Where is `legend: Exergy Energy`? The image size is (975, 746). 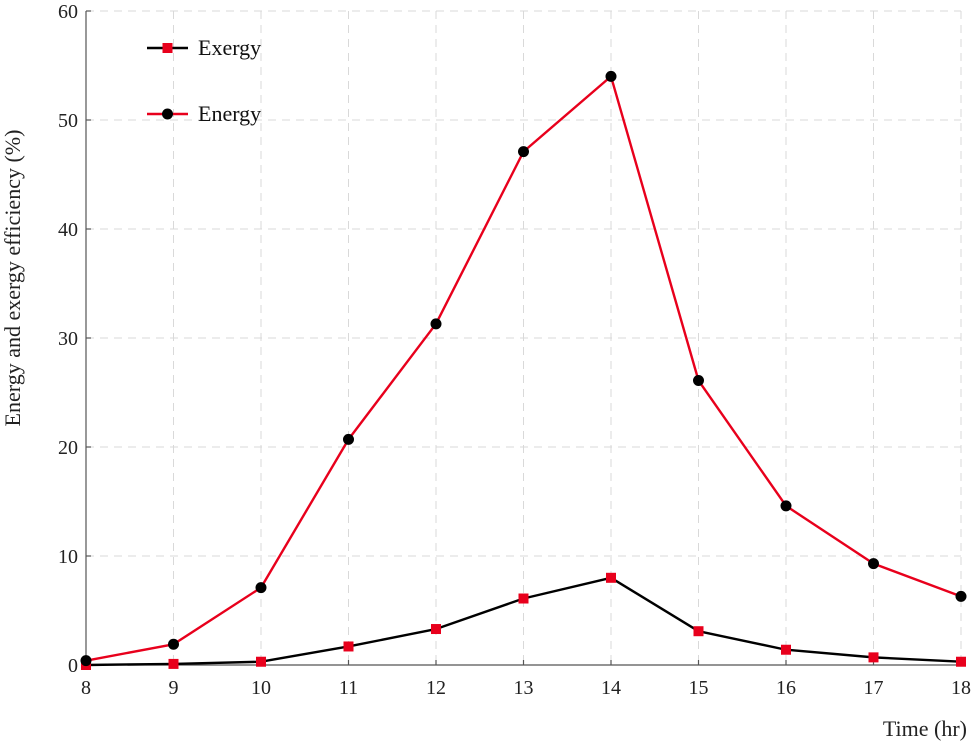
legend: Exergy Energy is located at coordinates (204, 80).